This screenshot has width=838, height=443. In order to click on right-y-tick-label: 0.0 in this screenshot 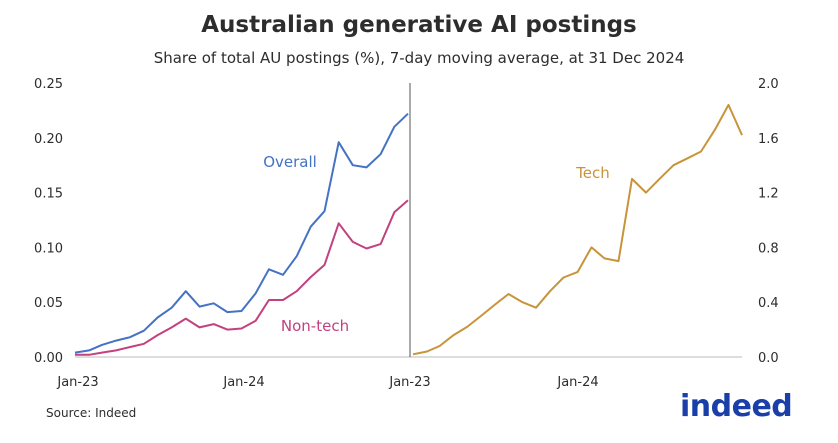, I will do `click(768, 358)`.